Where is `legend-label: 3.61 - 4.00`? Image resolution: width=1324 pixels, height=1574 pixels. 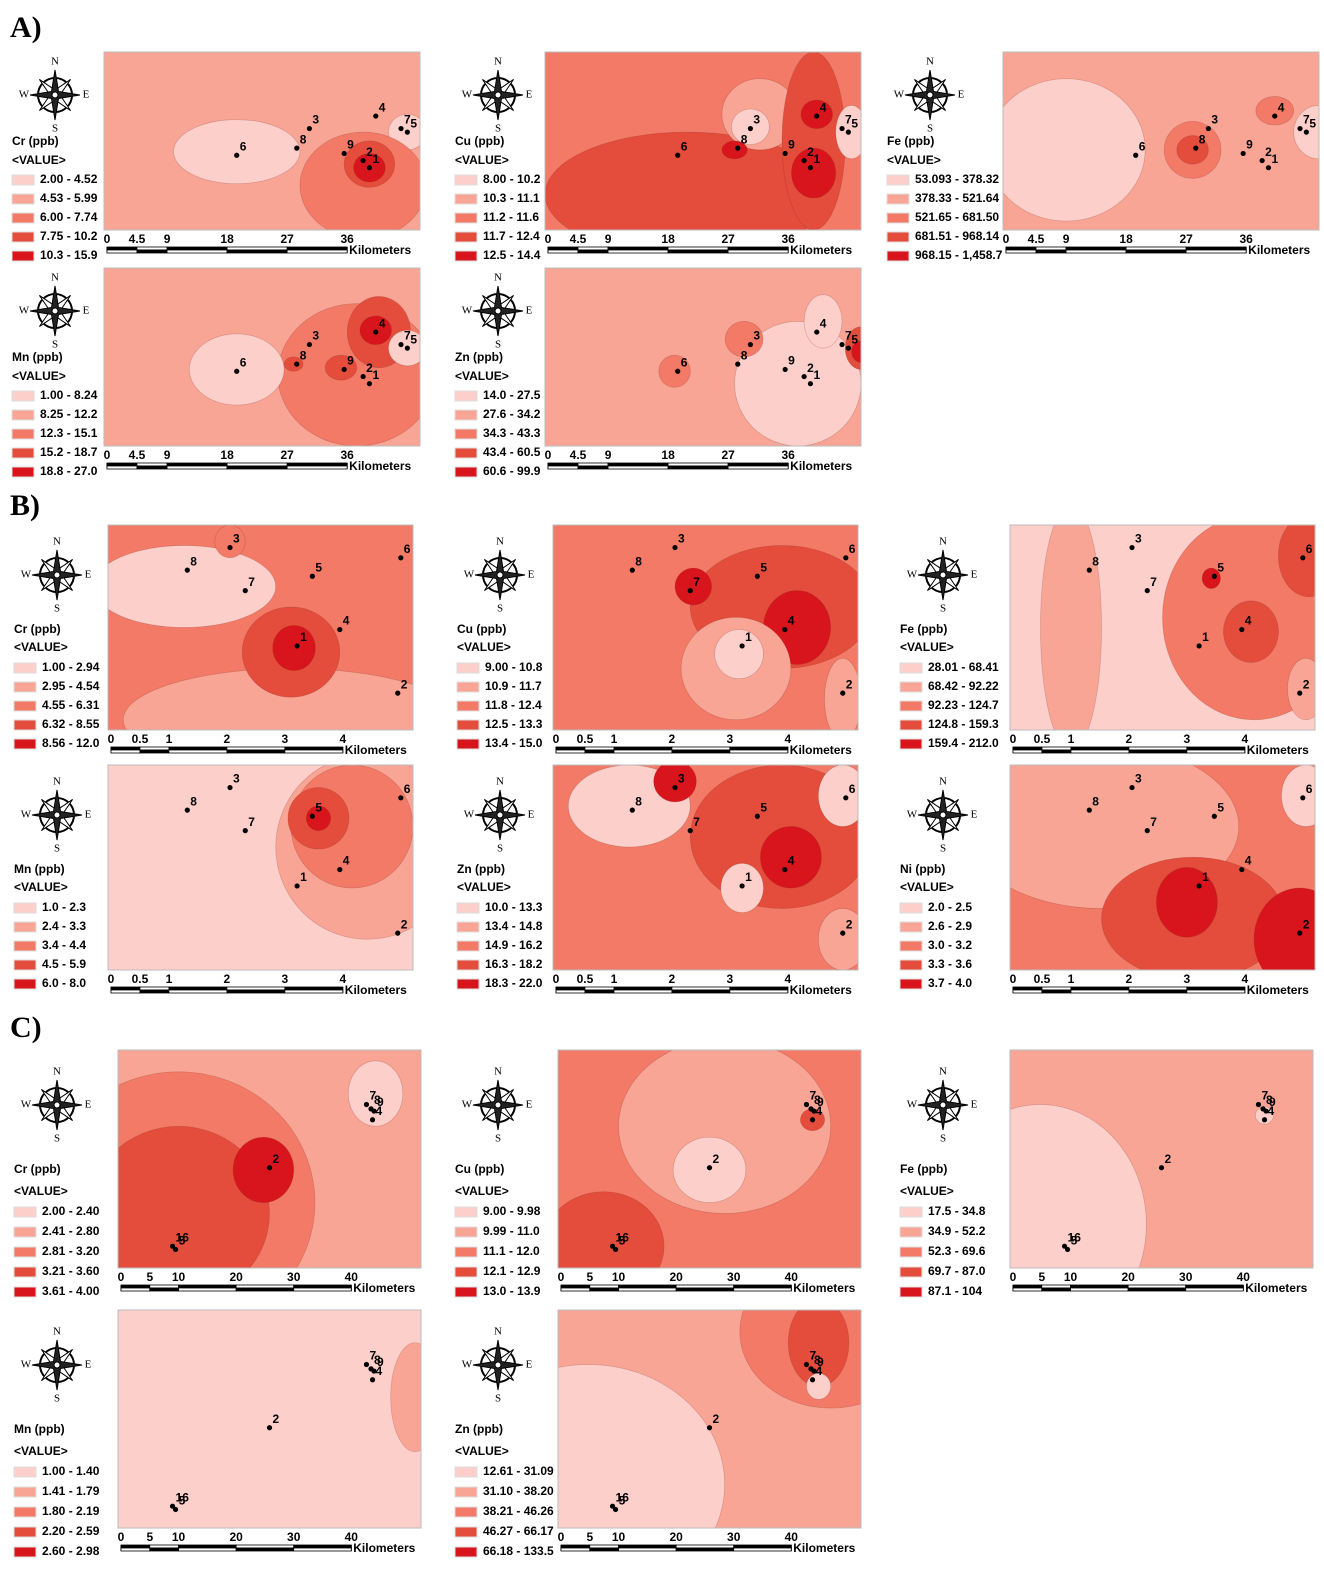
legend-label: 3.61 - 4.00 is located at coordinates (71, 1291).